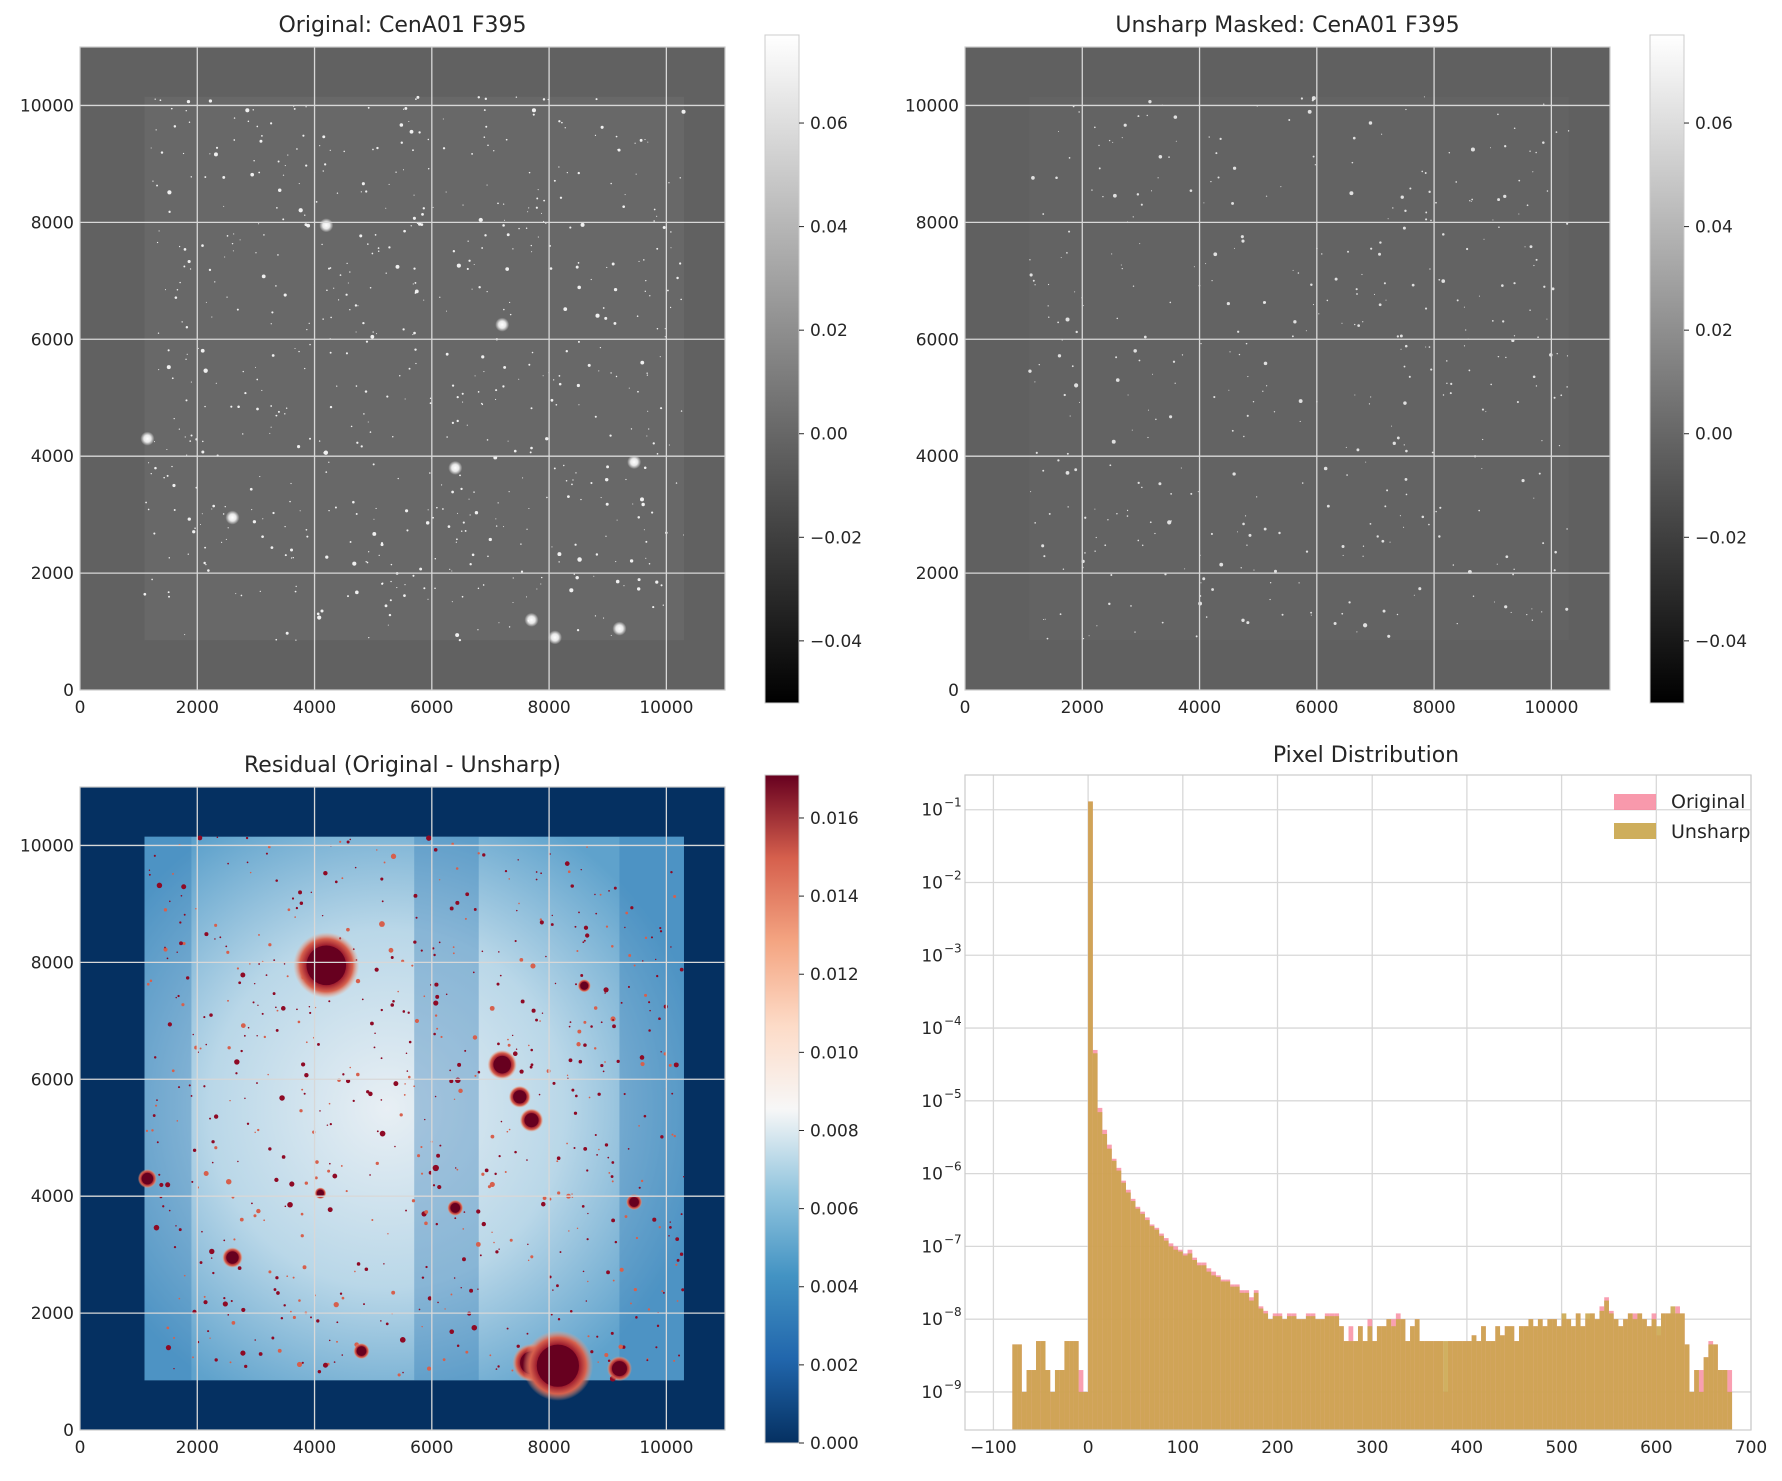 The width and height of the screenshot is (1782, 1481). Describe the element at coordinates (197, 1448) in the screenshot. I see `x-tick-label: 2000` at that location.